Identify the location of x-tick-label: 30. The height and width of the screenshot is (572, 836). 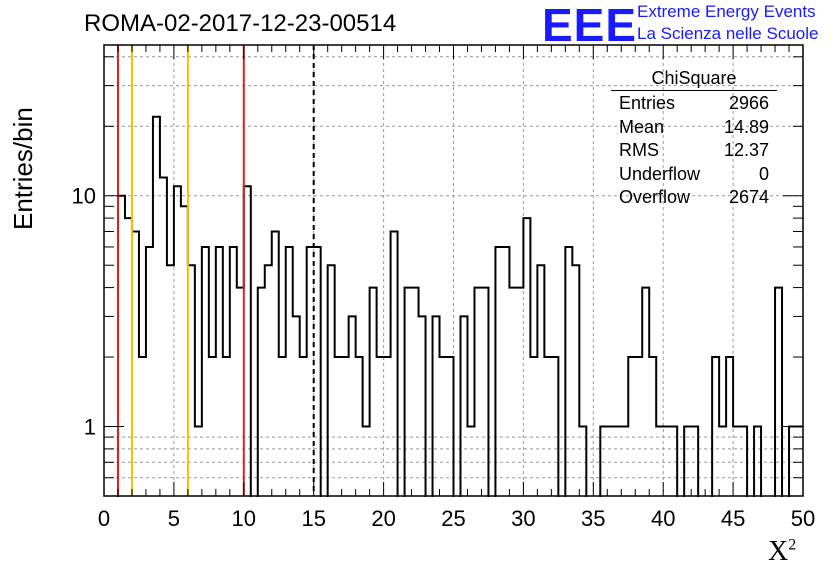
(523, 518).